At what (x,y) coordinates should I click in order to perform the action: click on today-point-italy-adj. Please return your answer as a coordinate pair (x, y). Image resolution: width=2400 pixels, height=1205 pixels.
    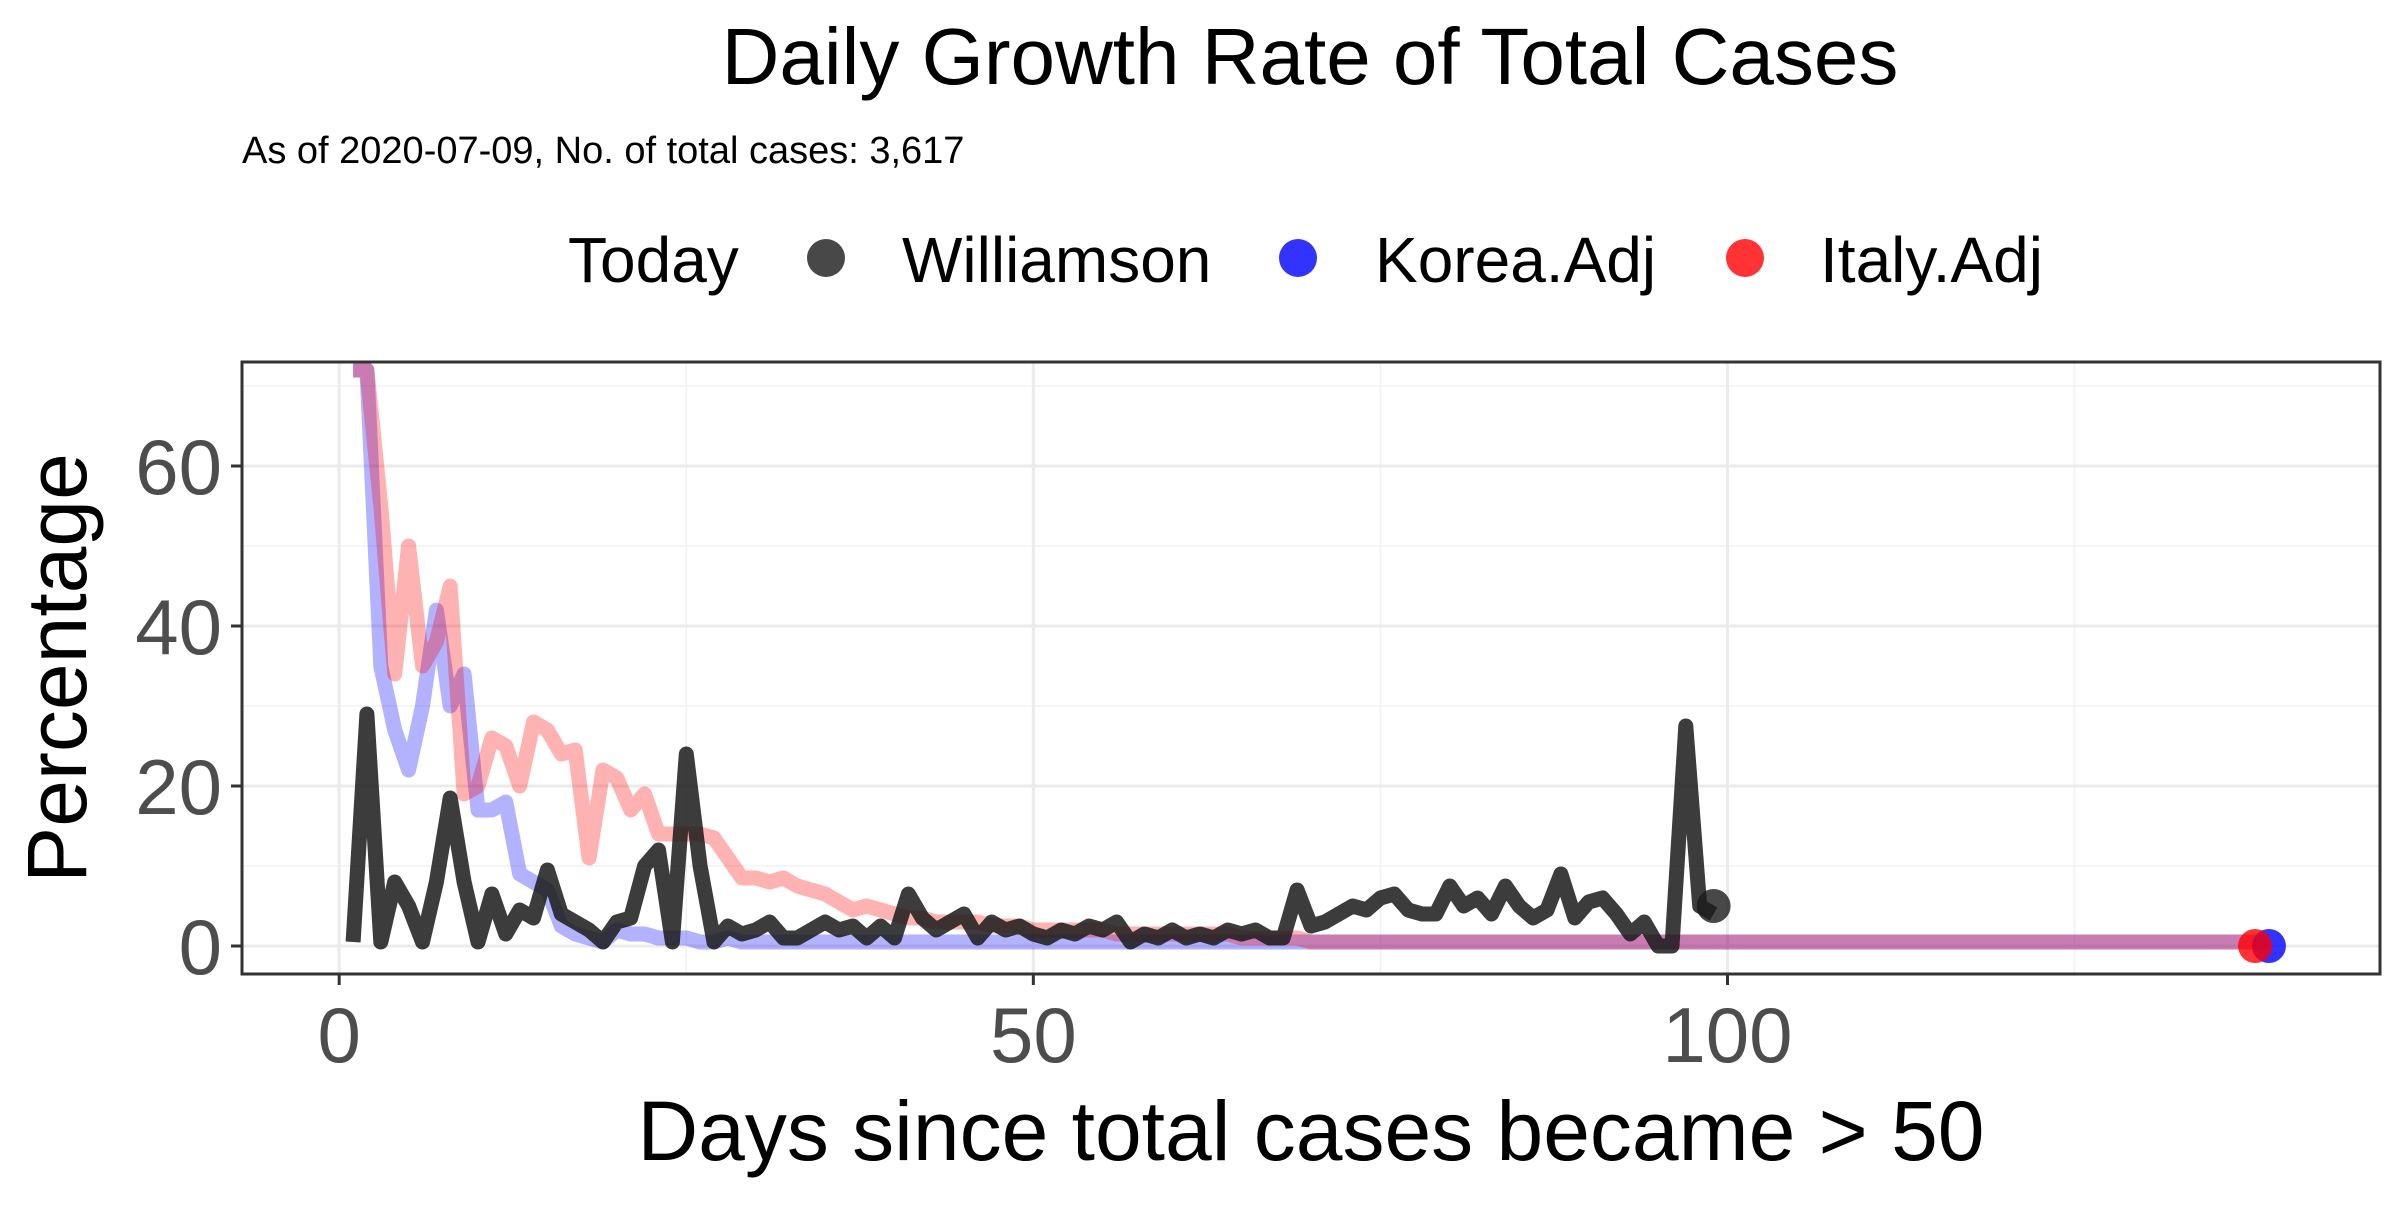
    Looking at the image, I should click on (2255, 946).